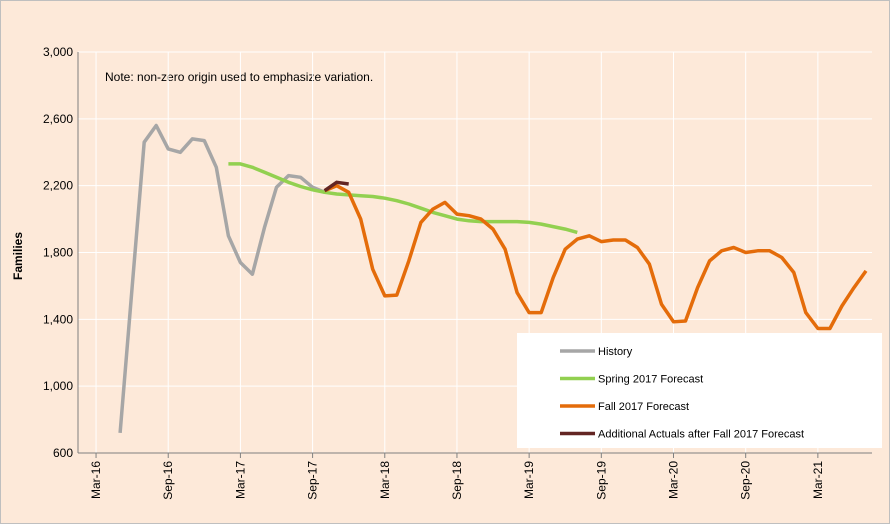 The height and width of the screenshot is (530, 891). I want to click on x-tick-label: Mar-19, so click(529, 480).